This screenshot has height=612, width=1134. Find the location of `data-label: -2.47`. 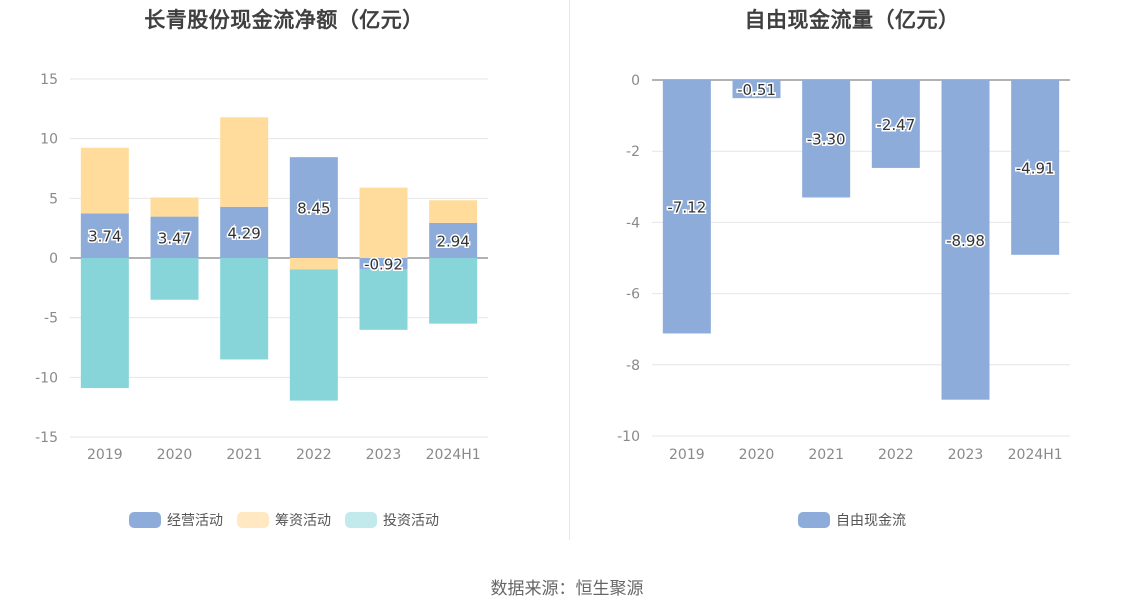

data-label: -2.47 is located at coordinates (895, 125).